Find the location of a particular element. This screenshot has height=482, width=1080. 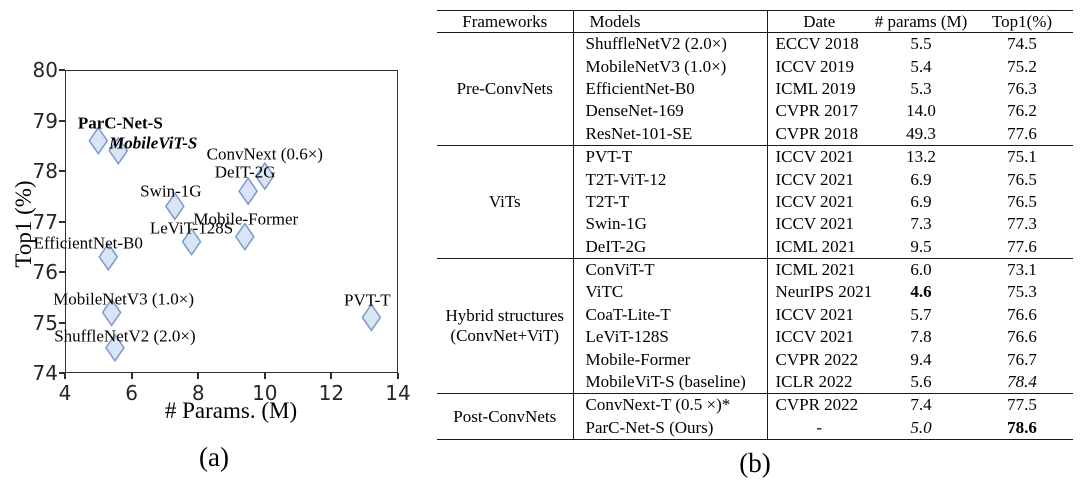

date-cell: CVPR 2018 is located at coordinates (818, 134).